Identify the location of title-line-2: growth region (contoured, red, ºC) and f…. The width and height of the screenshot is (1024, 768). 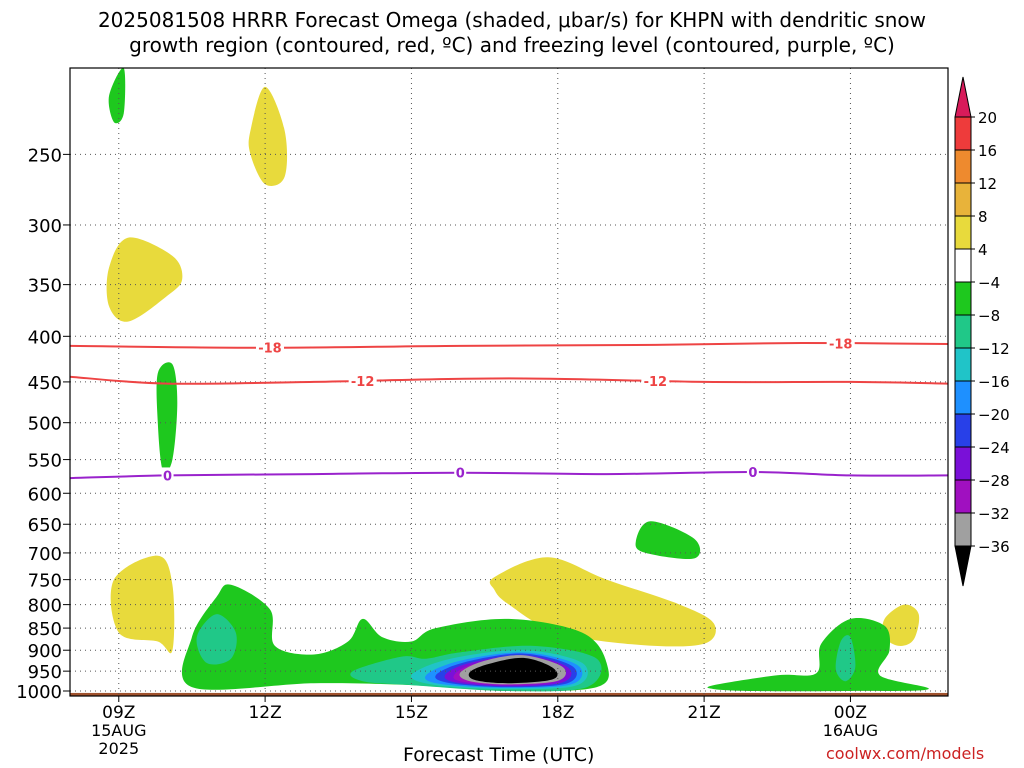
(512, 45).